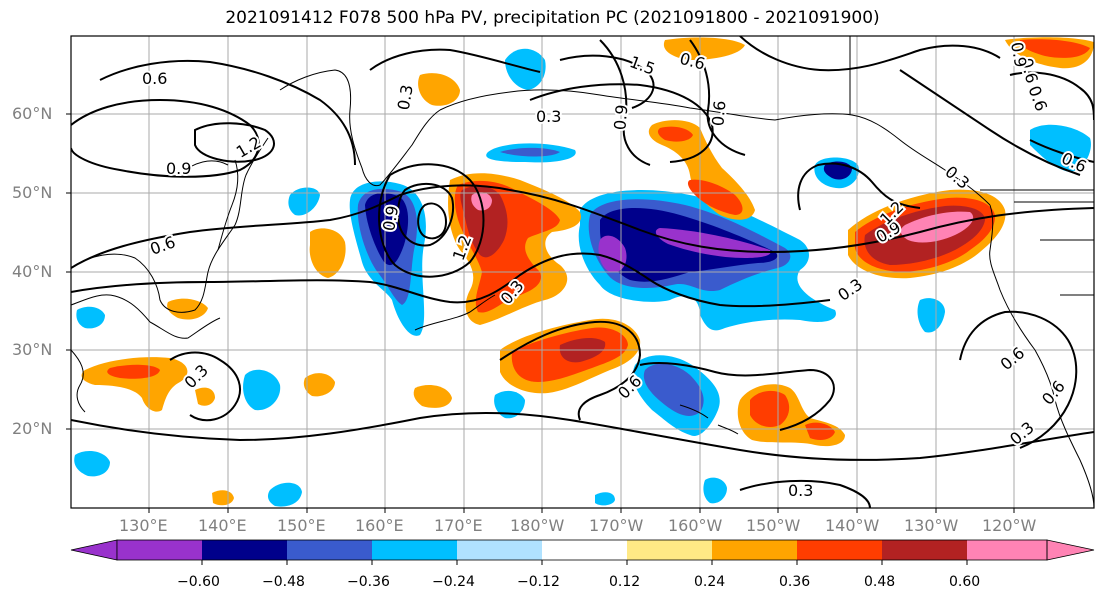 The width and height of the screenshot is (1105, 601). I want to click on colorbar, so click(582, 552).